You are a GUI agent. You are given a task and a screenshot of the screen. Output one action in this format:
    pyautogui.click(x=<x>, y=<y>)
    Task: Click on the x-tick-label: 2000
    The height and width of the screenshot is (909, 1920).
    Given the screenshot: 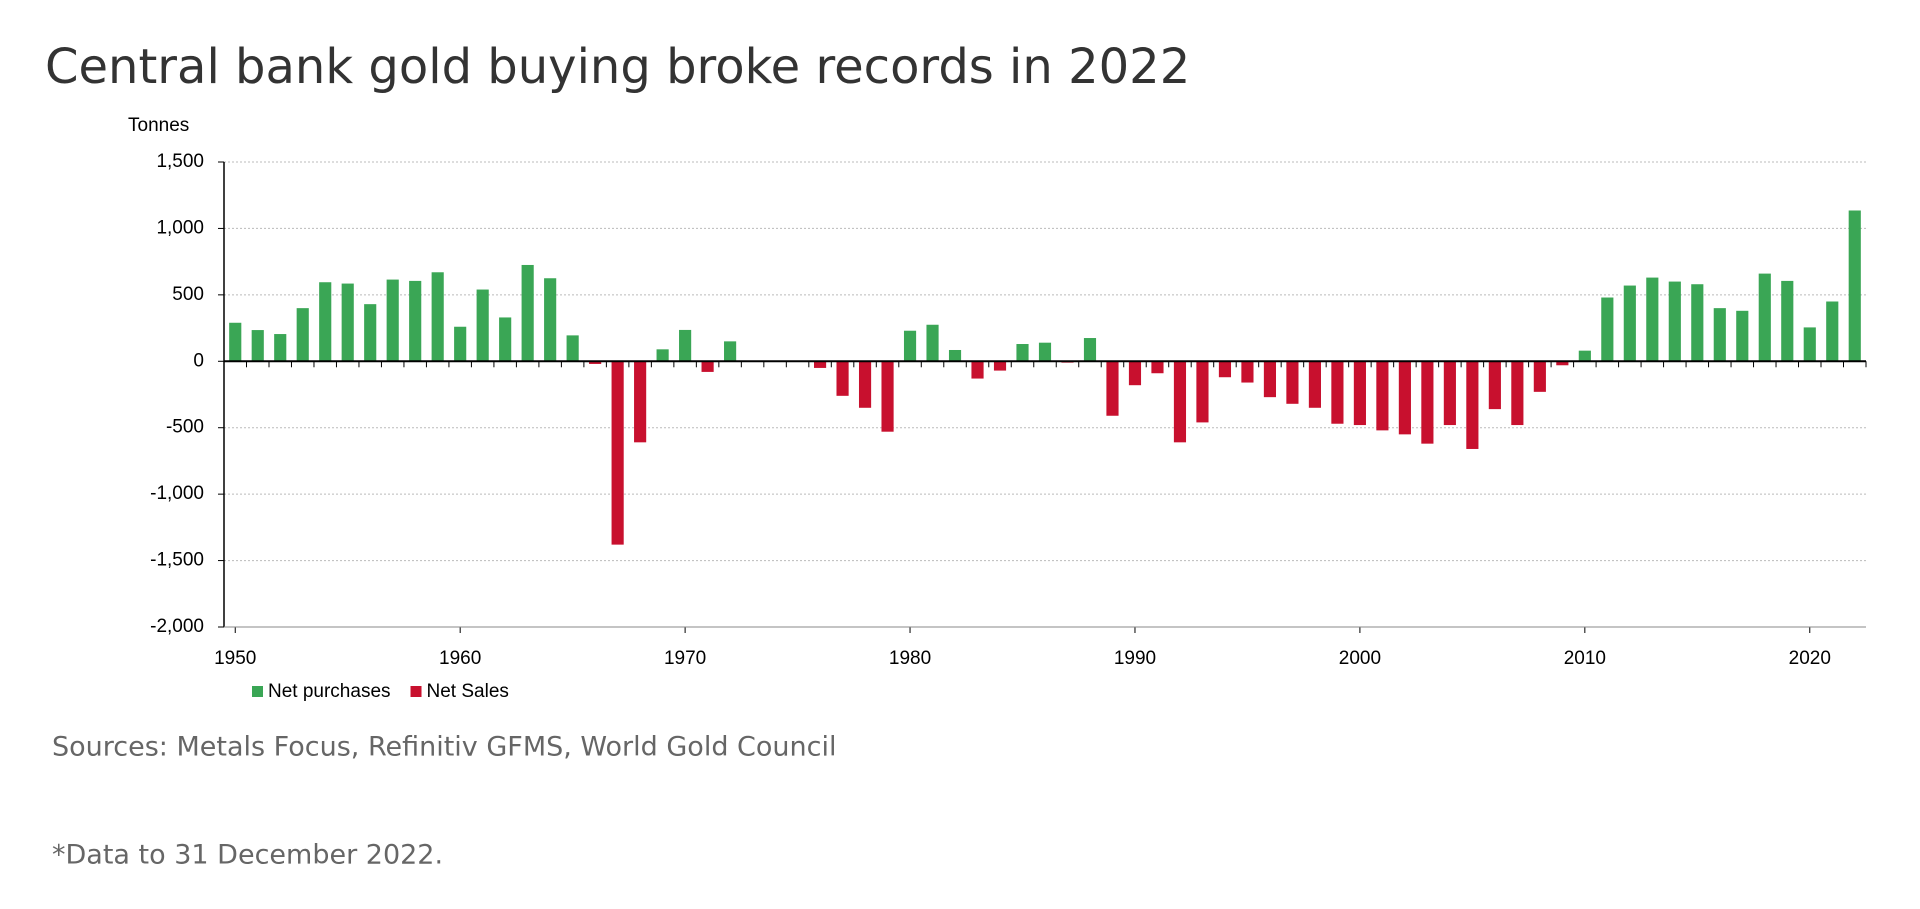 What is the action you would take?
    pyautogui.click(x=1360, y=658)
    